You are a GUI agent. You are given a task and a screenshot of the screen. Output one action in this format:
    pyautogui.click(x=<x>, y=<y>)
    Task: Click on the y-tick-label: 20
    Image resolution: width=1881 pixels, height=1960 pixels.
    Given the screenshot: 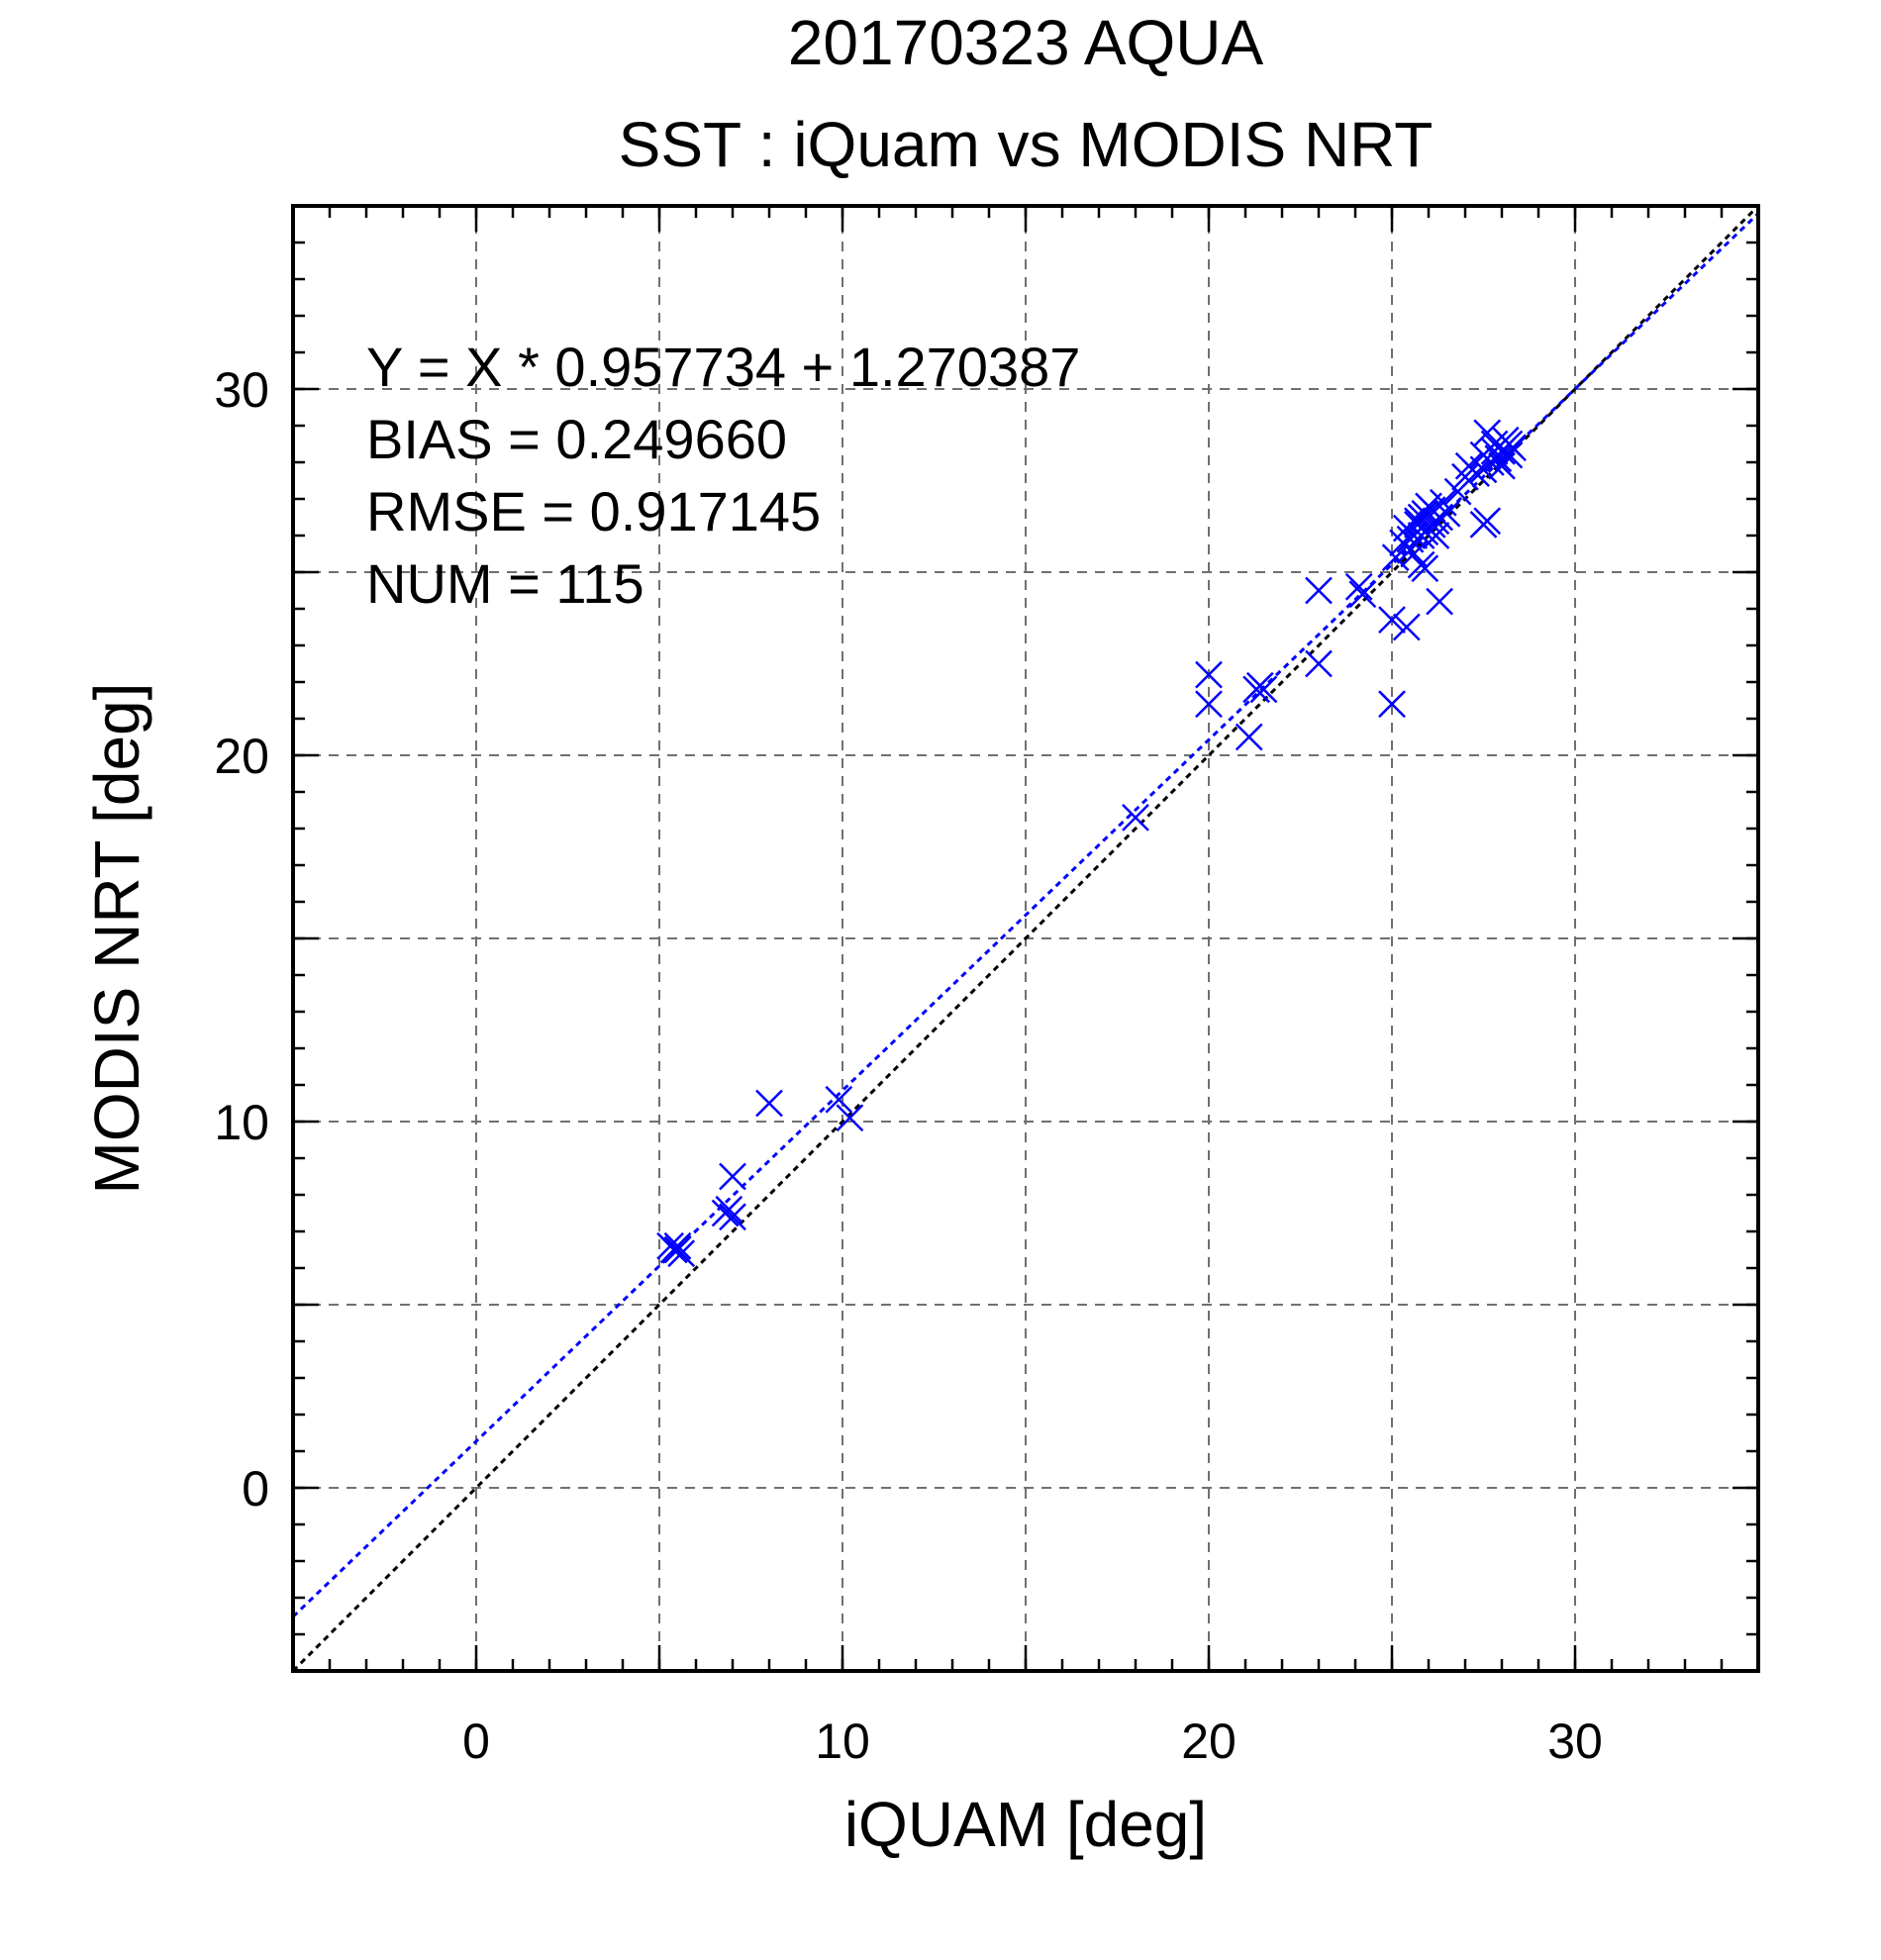 What is the action you would take?
    pyautogui.click(x=242, y=756)
    